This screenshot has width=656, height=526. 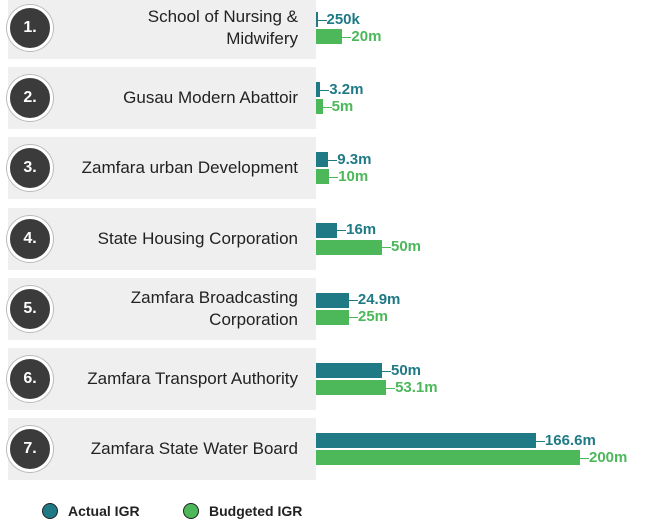 I want to click on value-label: 53.1m, so click(x=416, y=387).